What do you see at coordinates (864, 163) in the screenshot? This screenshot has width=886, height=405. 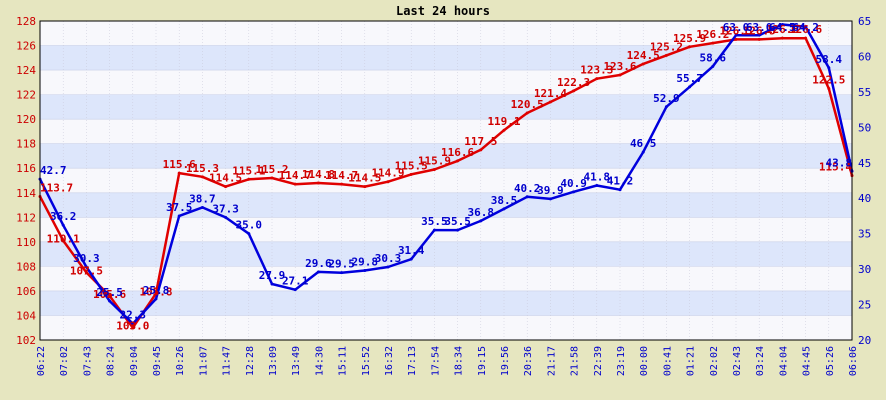 I see `y-right-tick-label: 45` at bounding box center [864, 163].